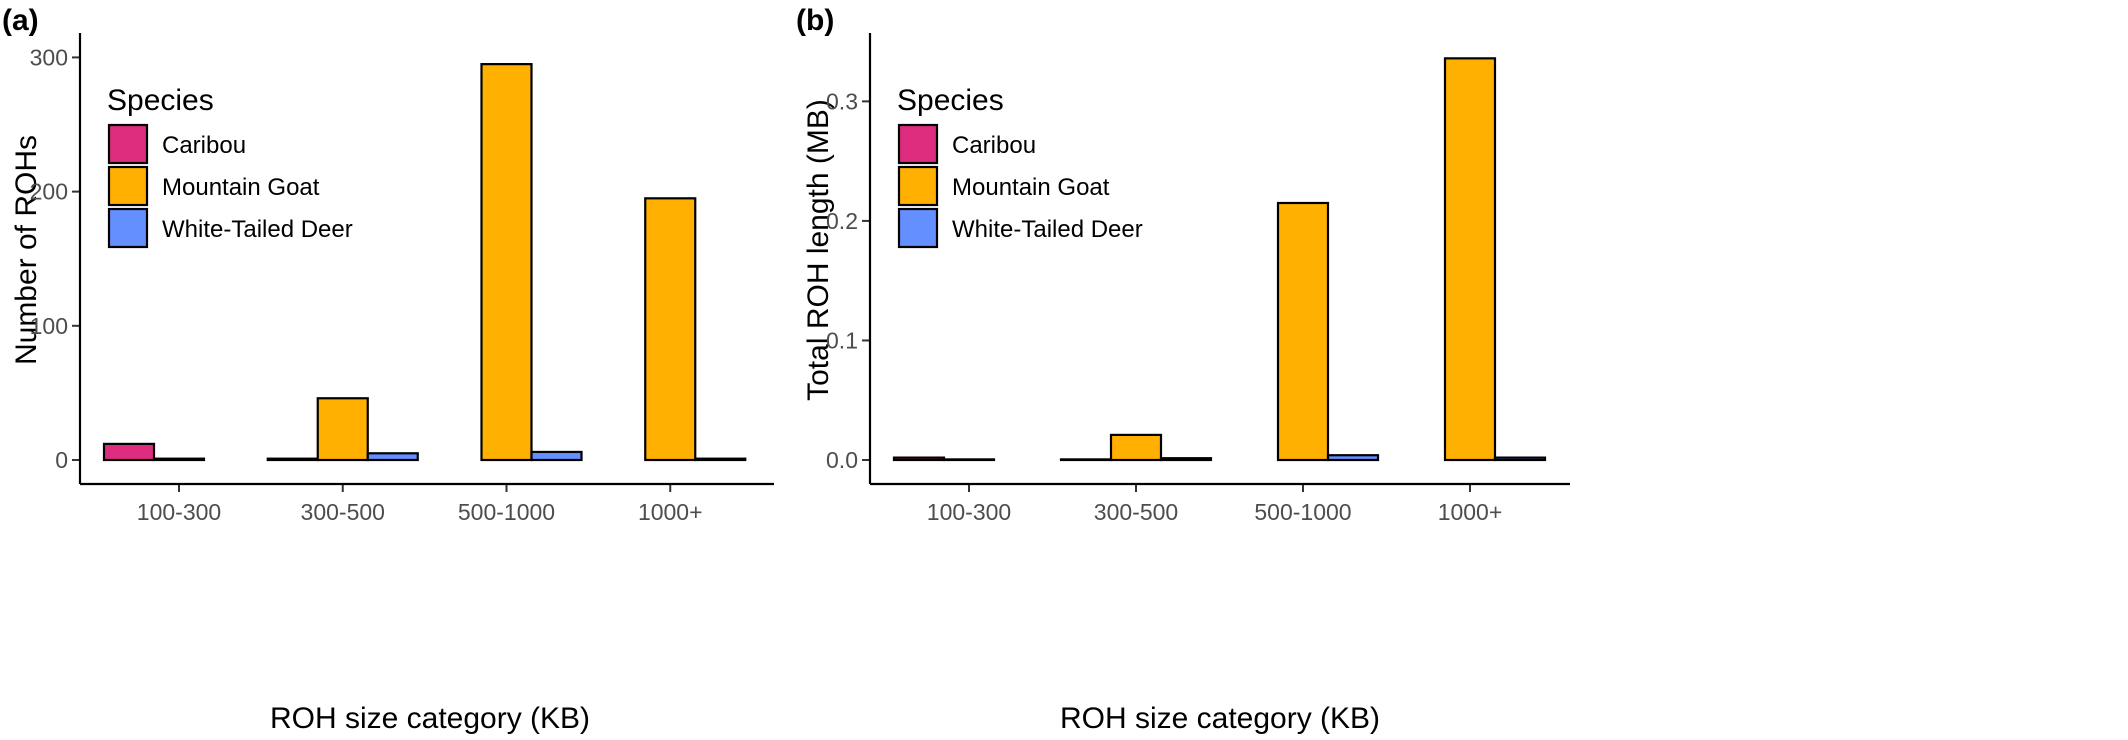 The height and width of the screenshot is (740, 2128). I want to click on y-axis-title: Number of ROHs, so click(26, 250).